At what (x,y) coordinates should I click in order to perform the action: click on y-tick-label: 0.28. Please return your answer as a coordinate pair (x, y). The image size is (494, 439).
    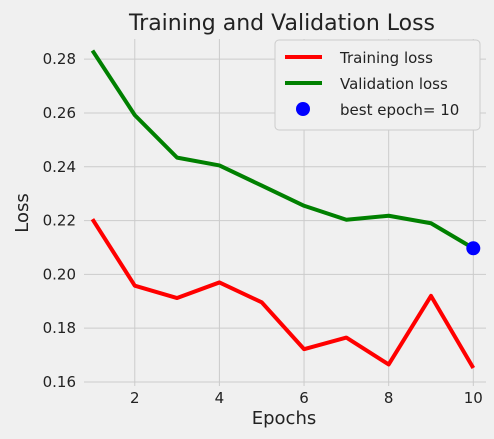
    Looking at the image, I should click on (59, 59).